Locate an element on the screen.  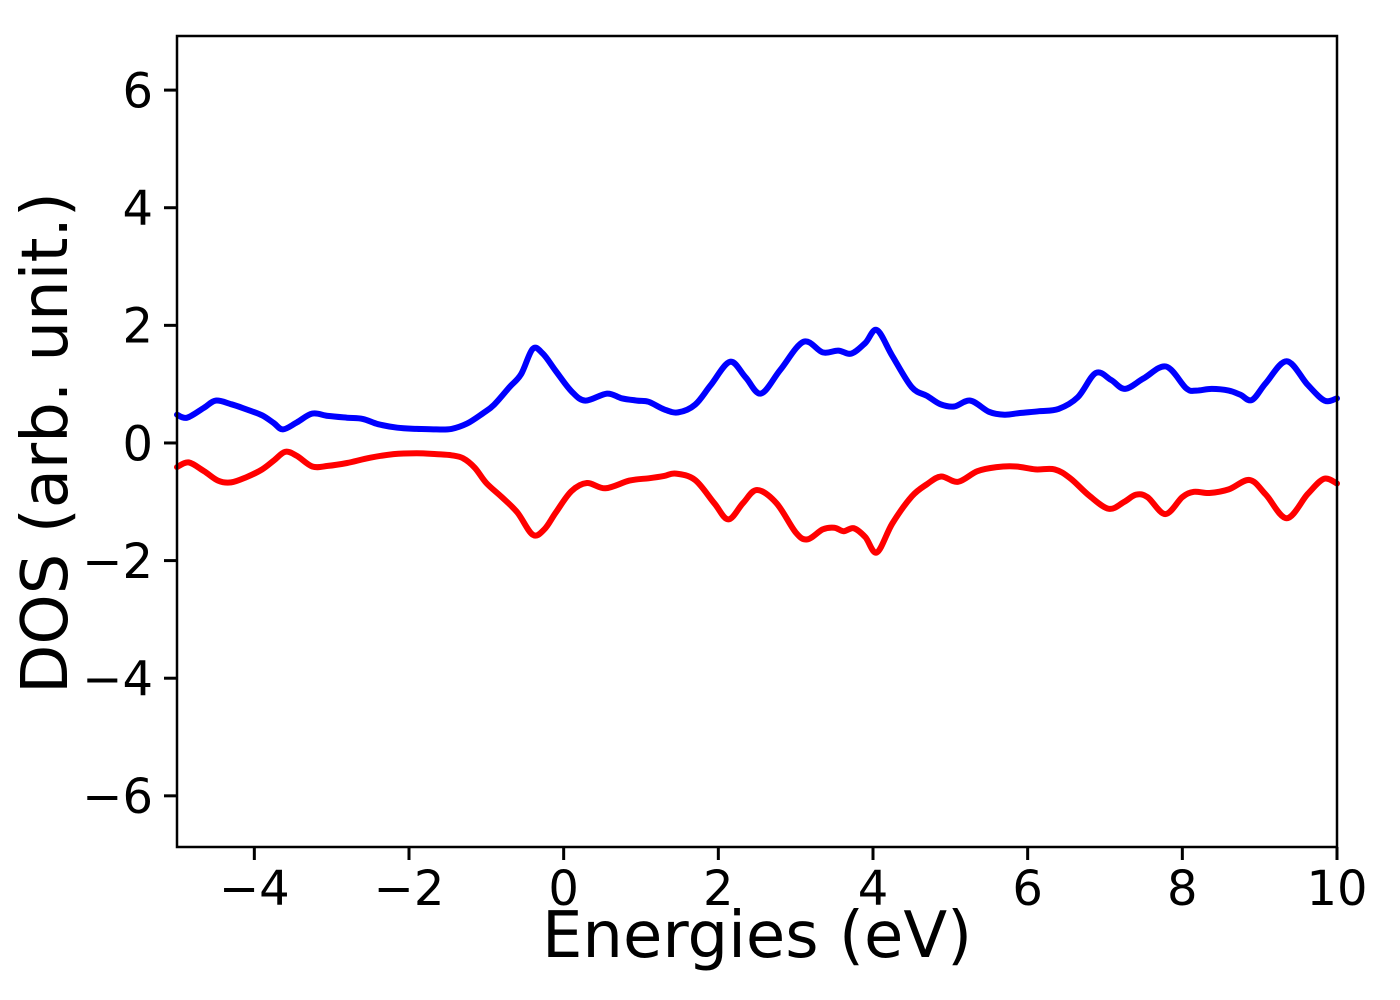
y-tick-label: 2 is located at coordinates (137, 327).